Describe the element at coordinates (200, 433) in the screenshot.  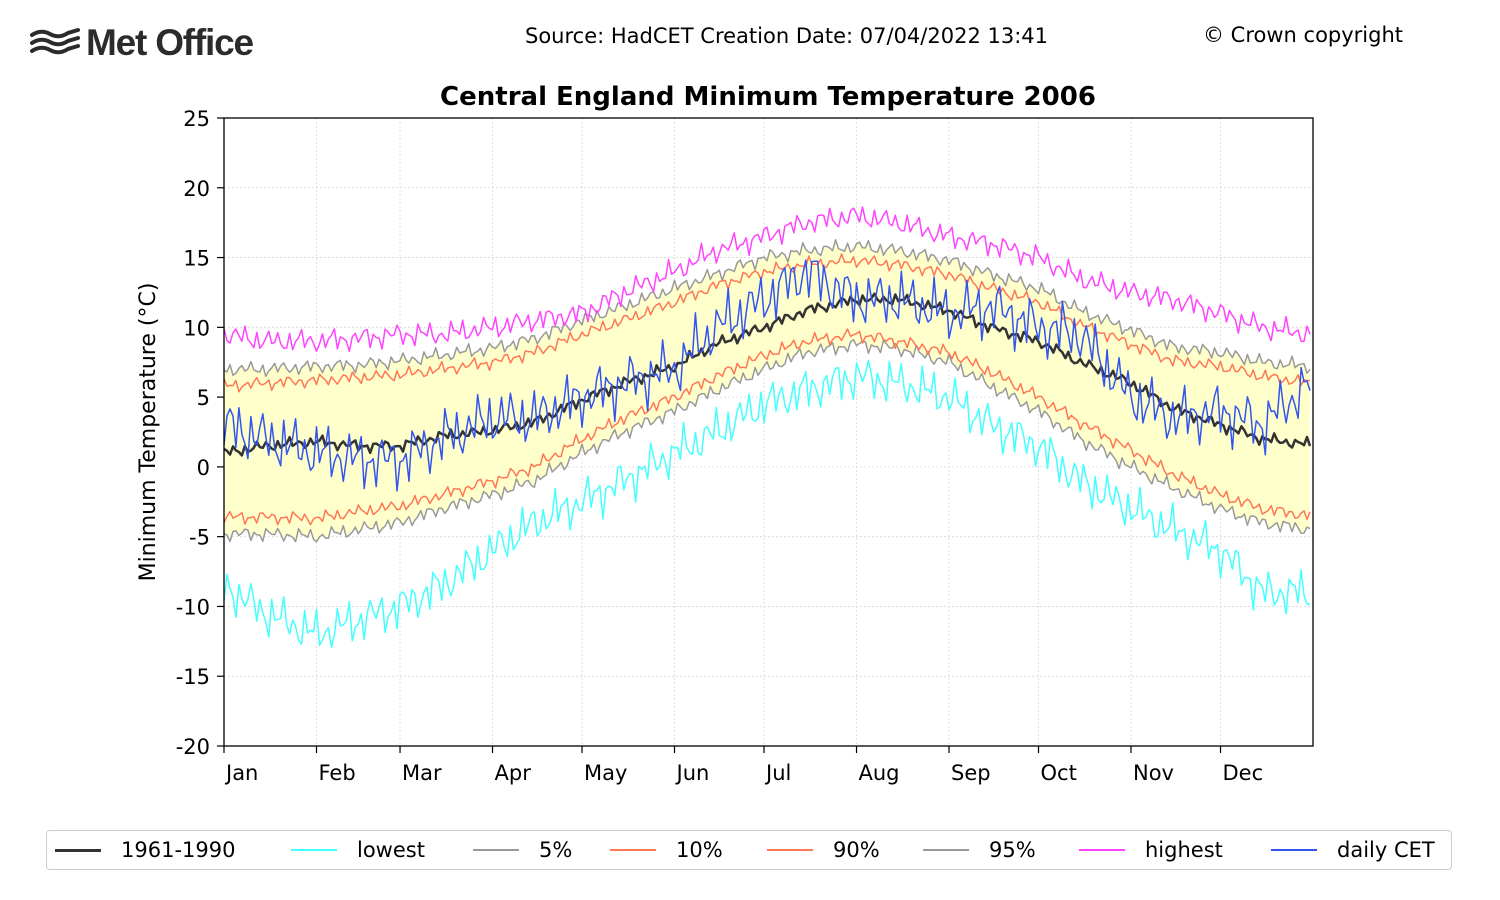
I see `y-axis-ticks: -20 -15 -10 -5 0 5 10 15 20 25` at that location.